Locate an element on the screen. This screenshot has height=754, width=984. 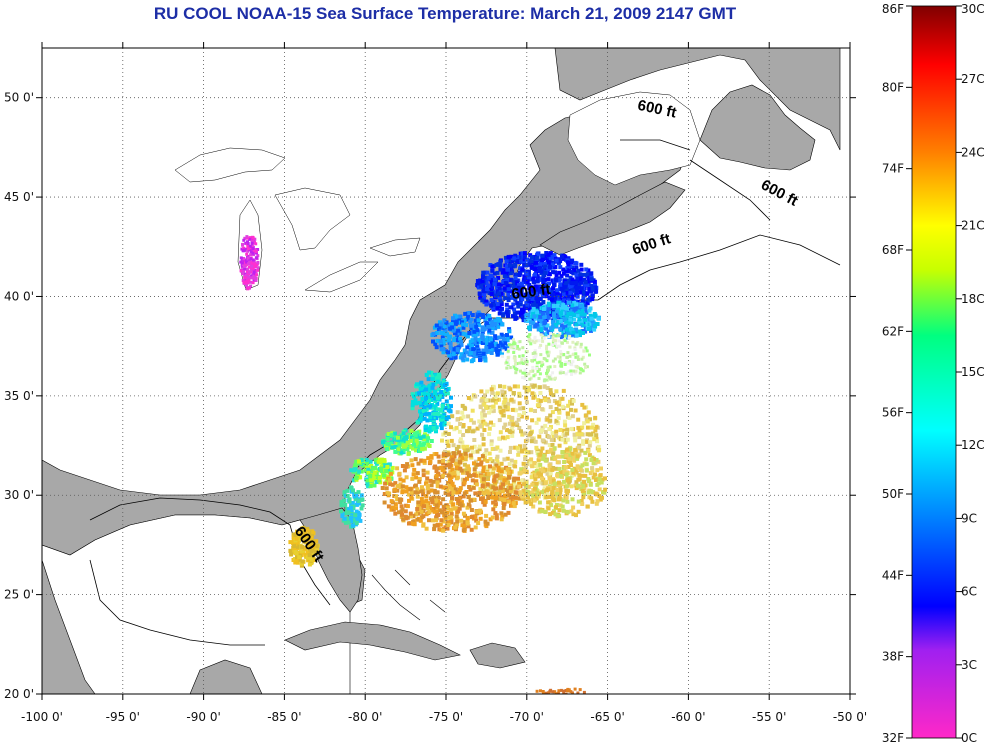
colorbar-label-f: 38F is located at coordinates (893, 657).